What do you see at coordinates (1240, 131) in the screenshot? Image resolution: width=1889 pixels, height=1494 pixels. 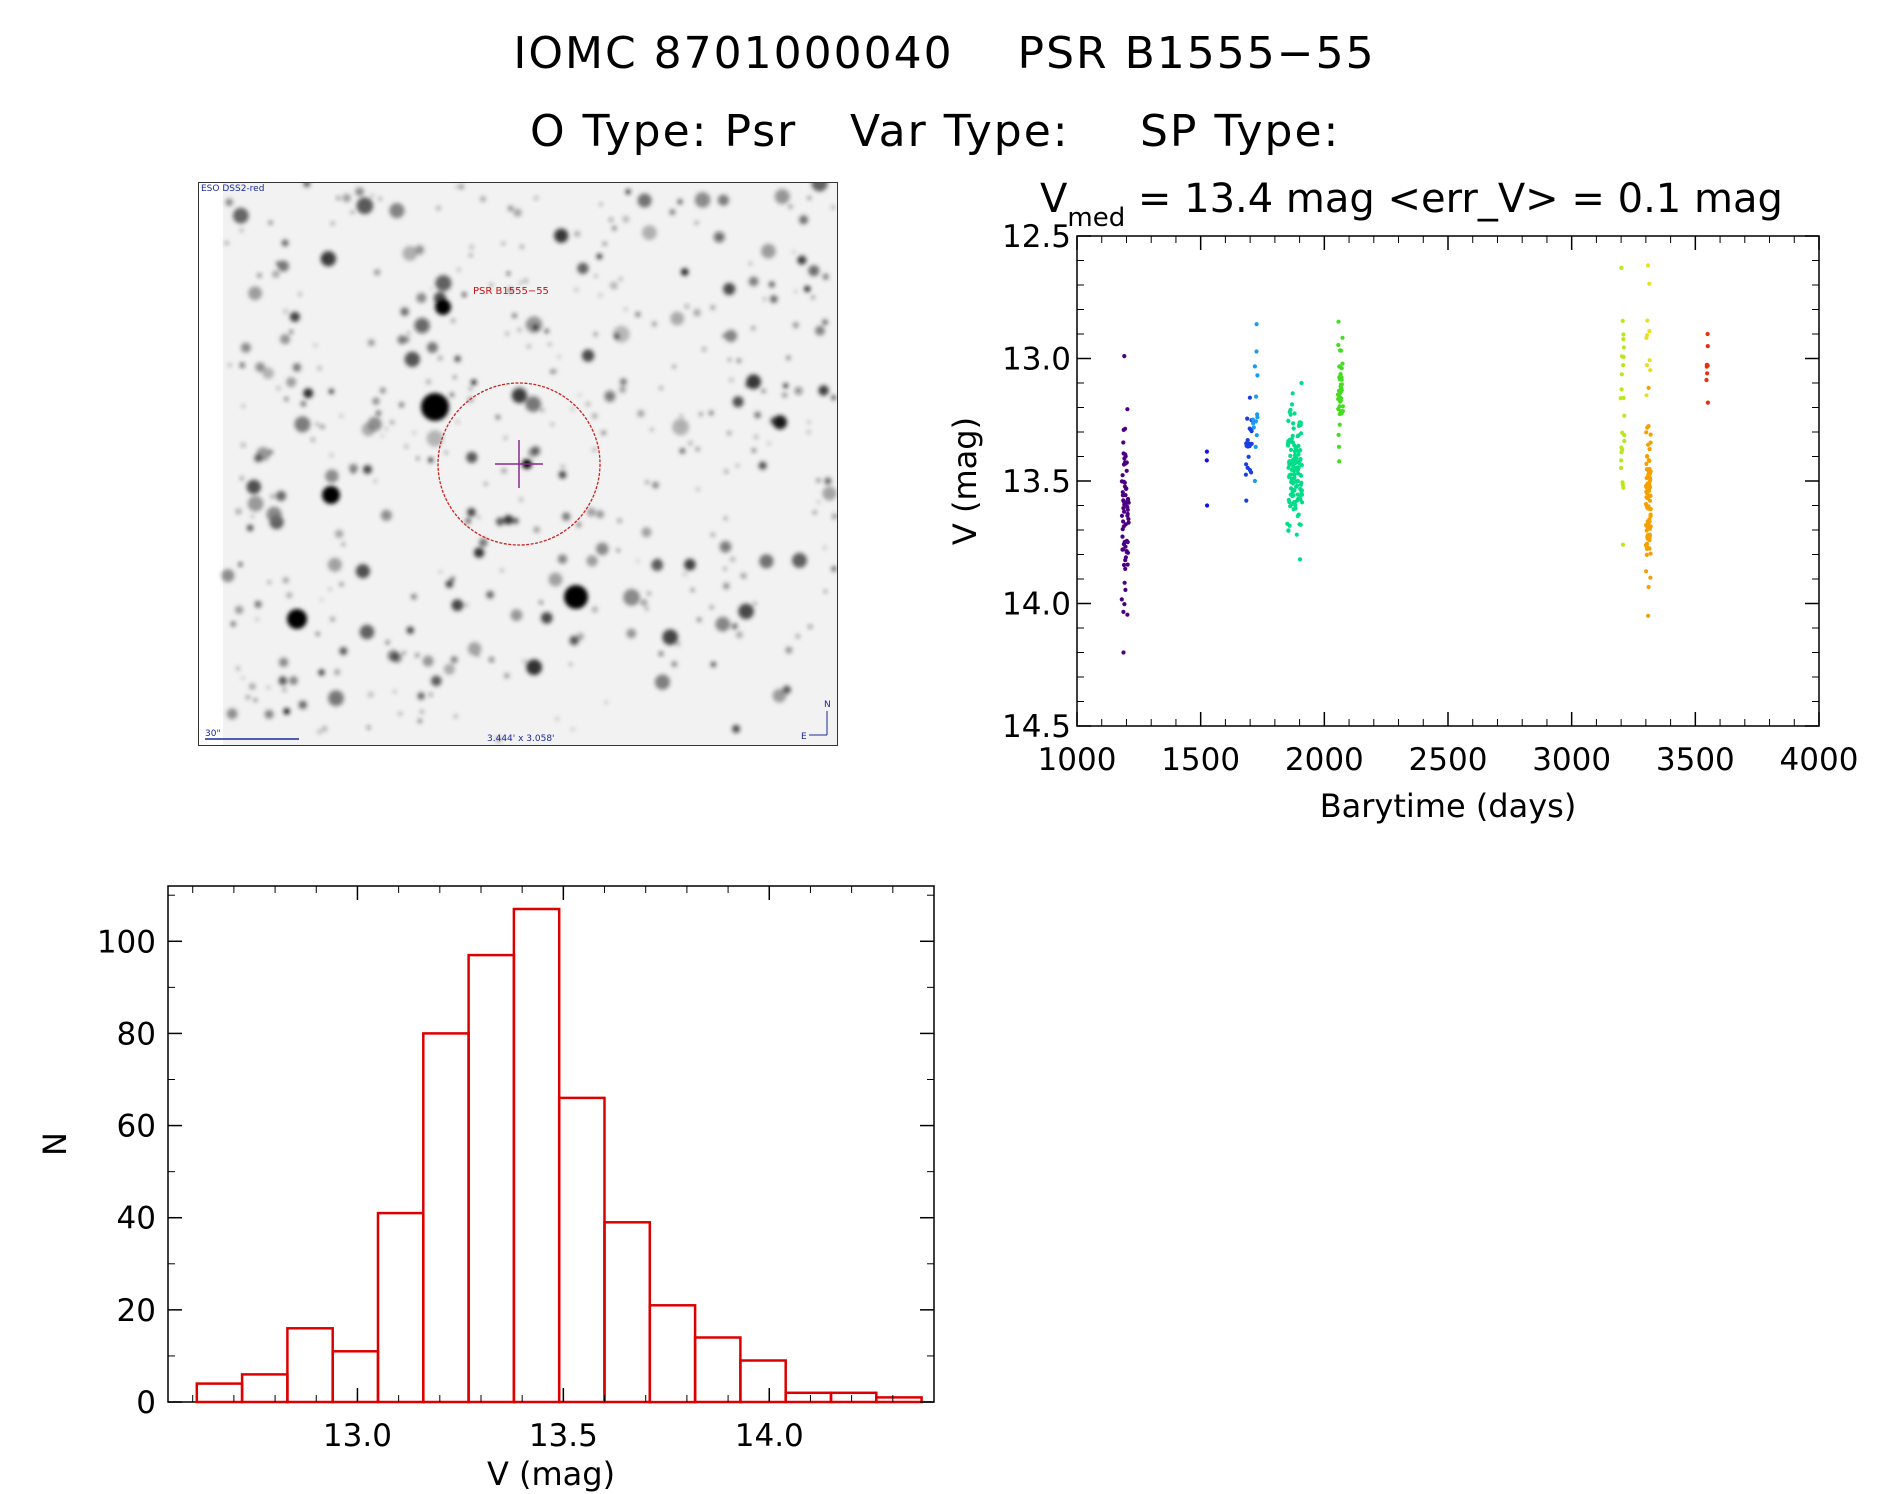 I see `spectral-type-label: SP Type:` at bounding box center [1240, 131].